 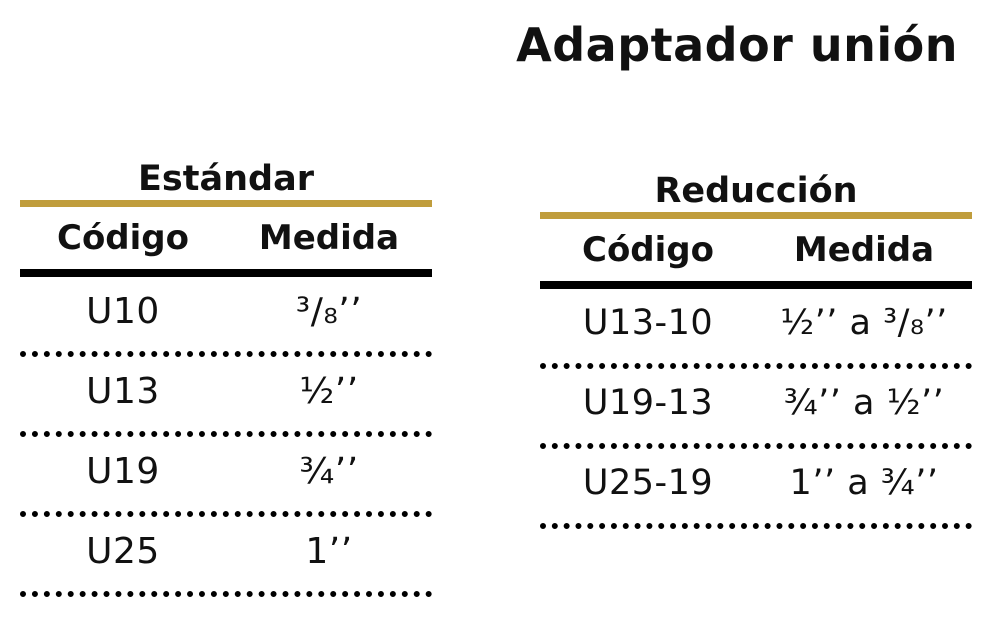 What do you see at coordinates (864, 323) in the screenshot?
I see `size-cell: ½’’ a ³/₈’’` at bounding box center [864, 323].